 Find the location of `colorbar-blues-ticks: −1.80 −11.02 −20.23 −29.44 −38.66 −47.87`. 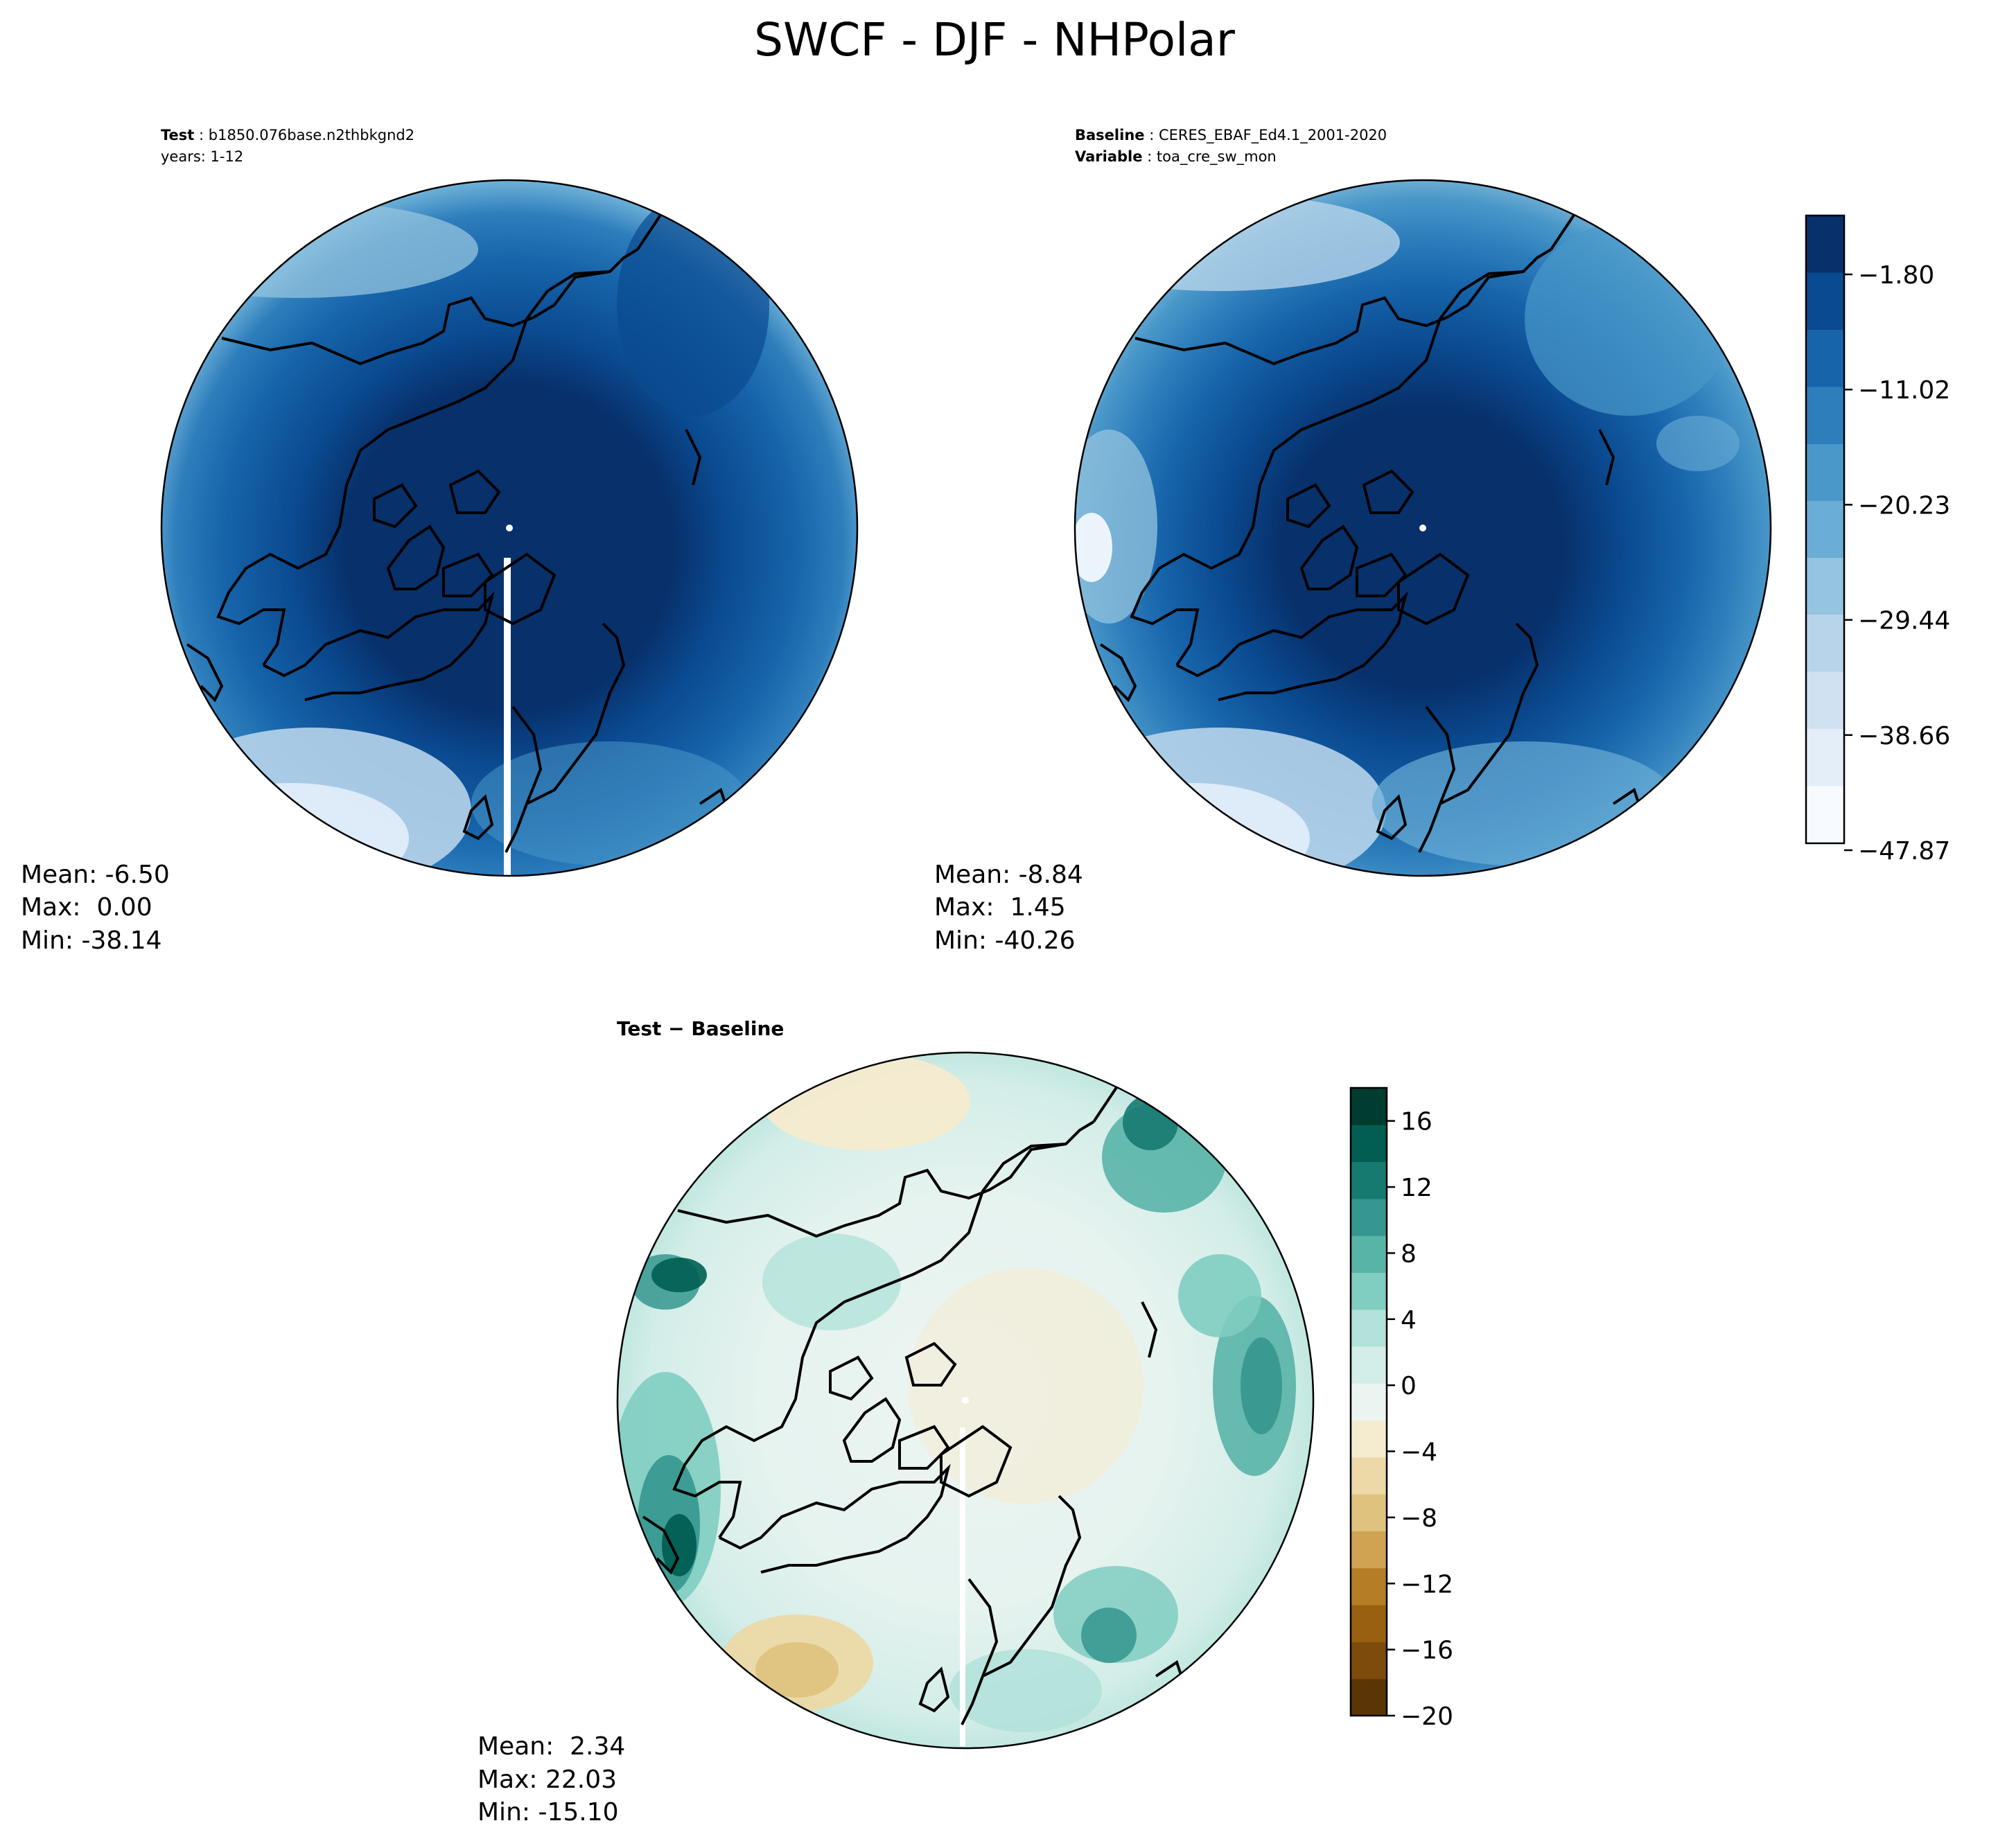

colorbar-blues-ticks: −1.80 −11.02 −20.23 −29.44 −38.66 −47.87 is located at coordinates (1897, 563).